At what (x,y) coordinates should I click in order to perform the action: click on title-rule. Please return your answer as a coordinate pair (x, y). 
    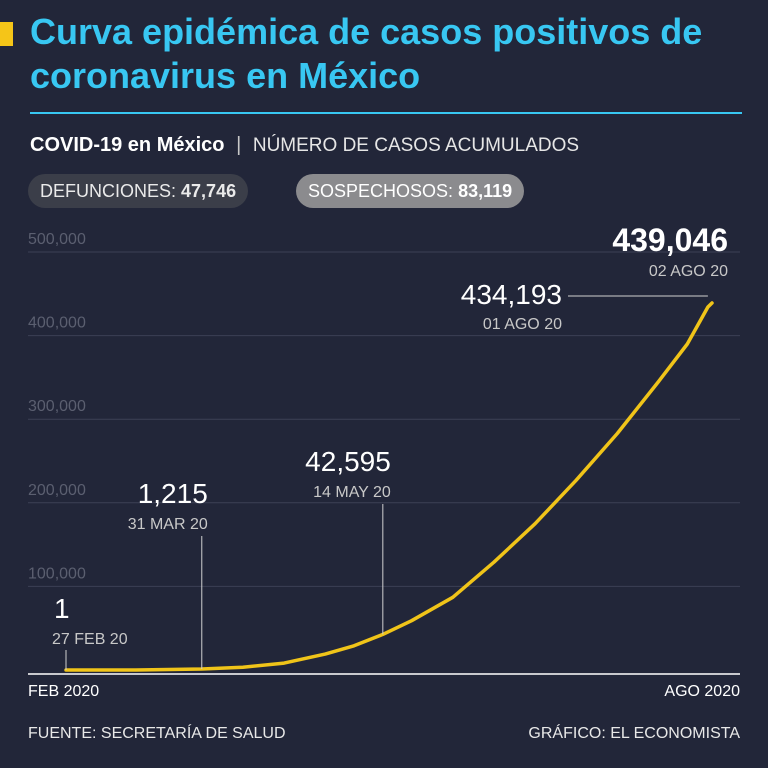
    Looking at the image, I should click on (386, 113).